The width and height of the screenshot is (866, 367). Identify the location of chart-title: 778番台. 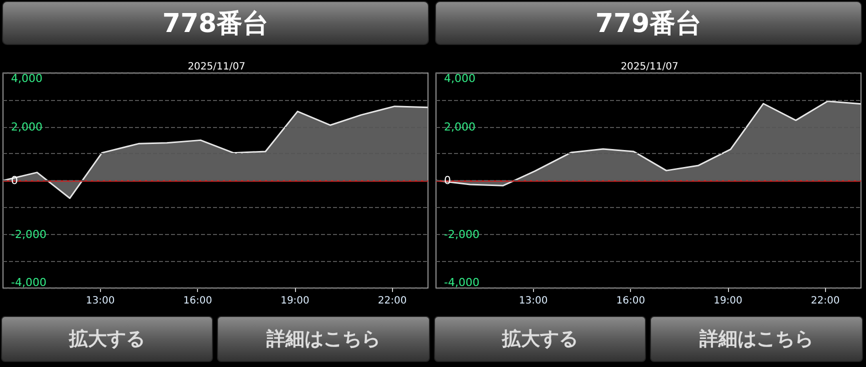
(215, 23).